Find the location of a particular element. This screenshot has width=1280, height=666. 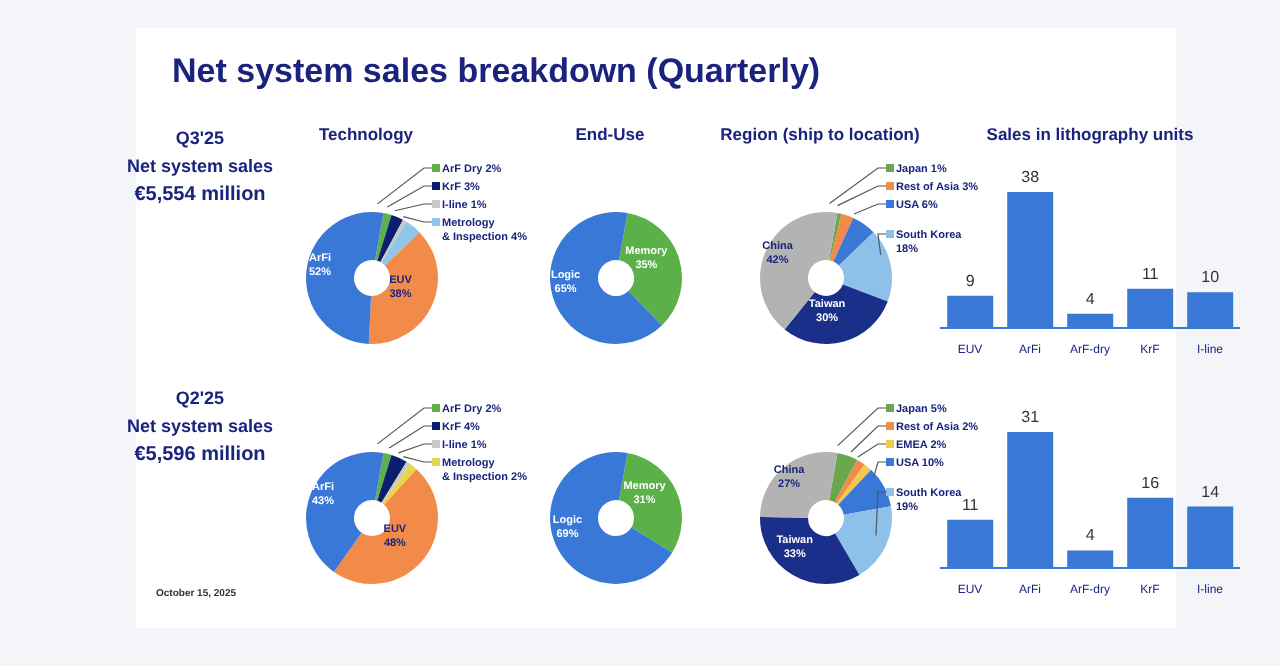

data-label: 10 is located at coordinates (1211, 277).